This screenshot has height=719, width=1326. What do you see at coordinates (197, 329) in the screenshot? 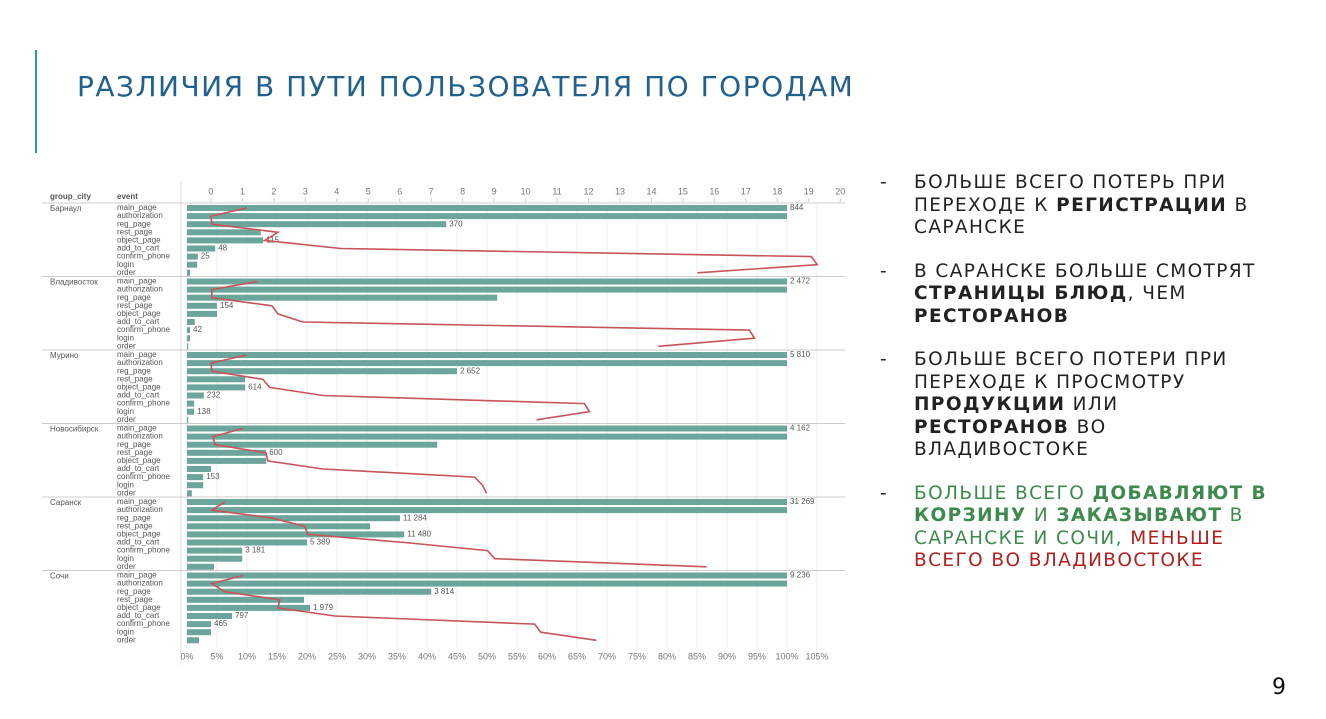
I see `count-label: 42` at bounding box center [197, 329].